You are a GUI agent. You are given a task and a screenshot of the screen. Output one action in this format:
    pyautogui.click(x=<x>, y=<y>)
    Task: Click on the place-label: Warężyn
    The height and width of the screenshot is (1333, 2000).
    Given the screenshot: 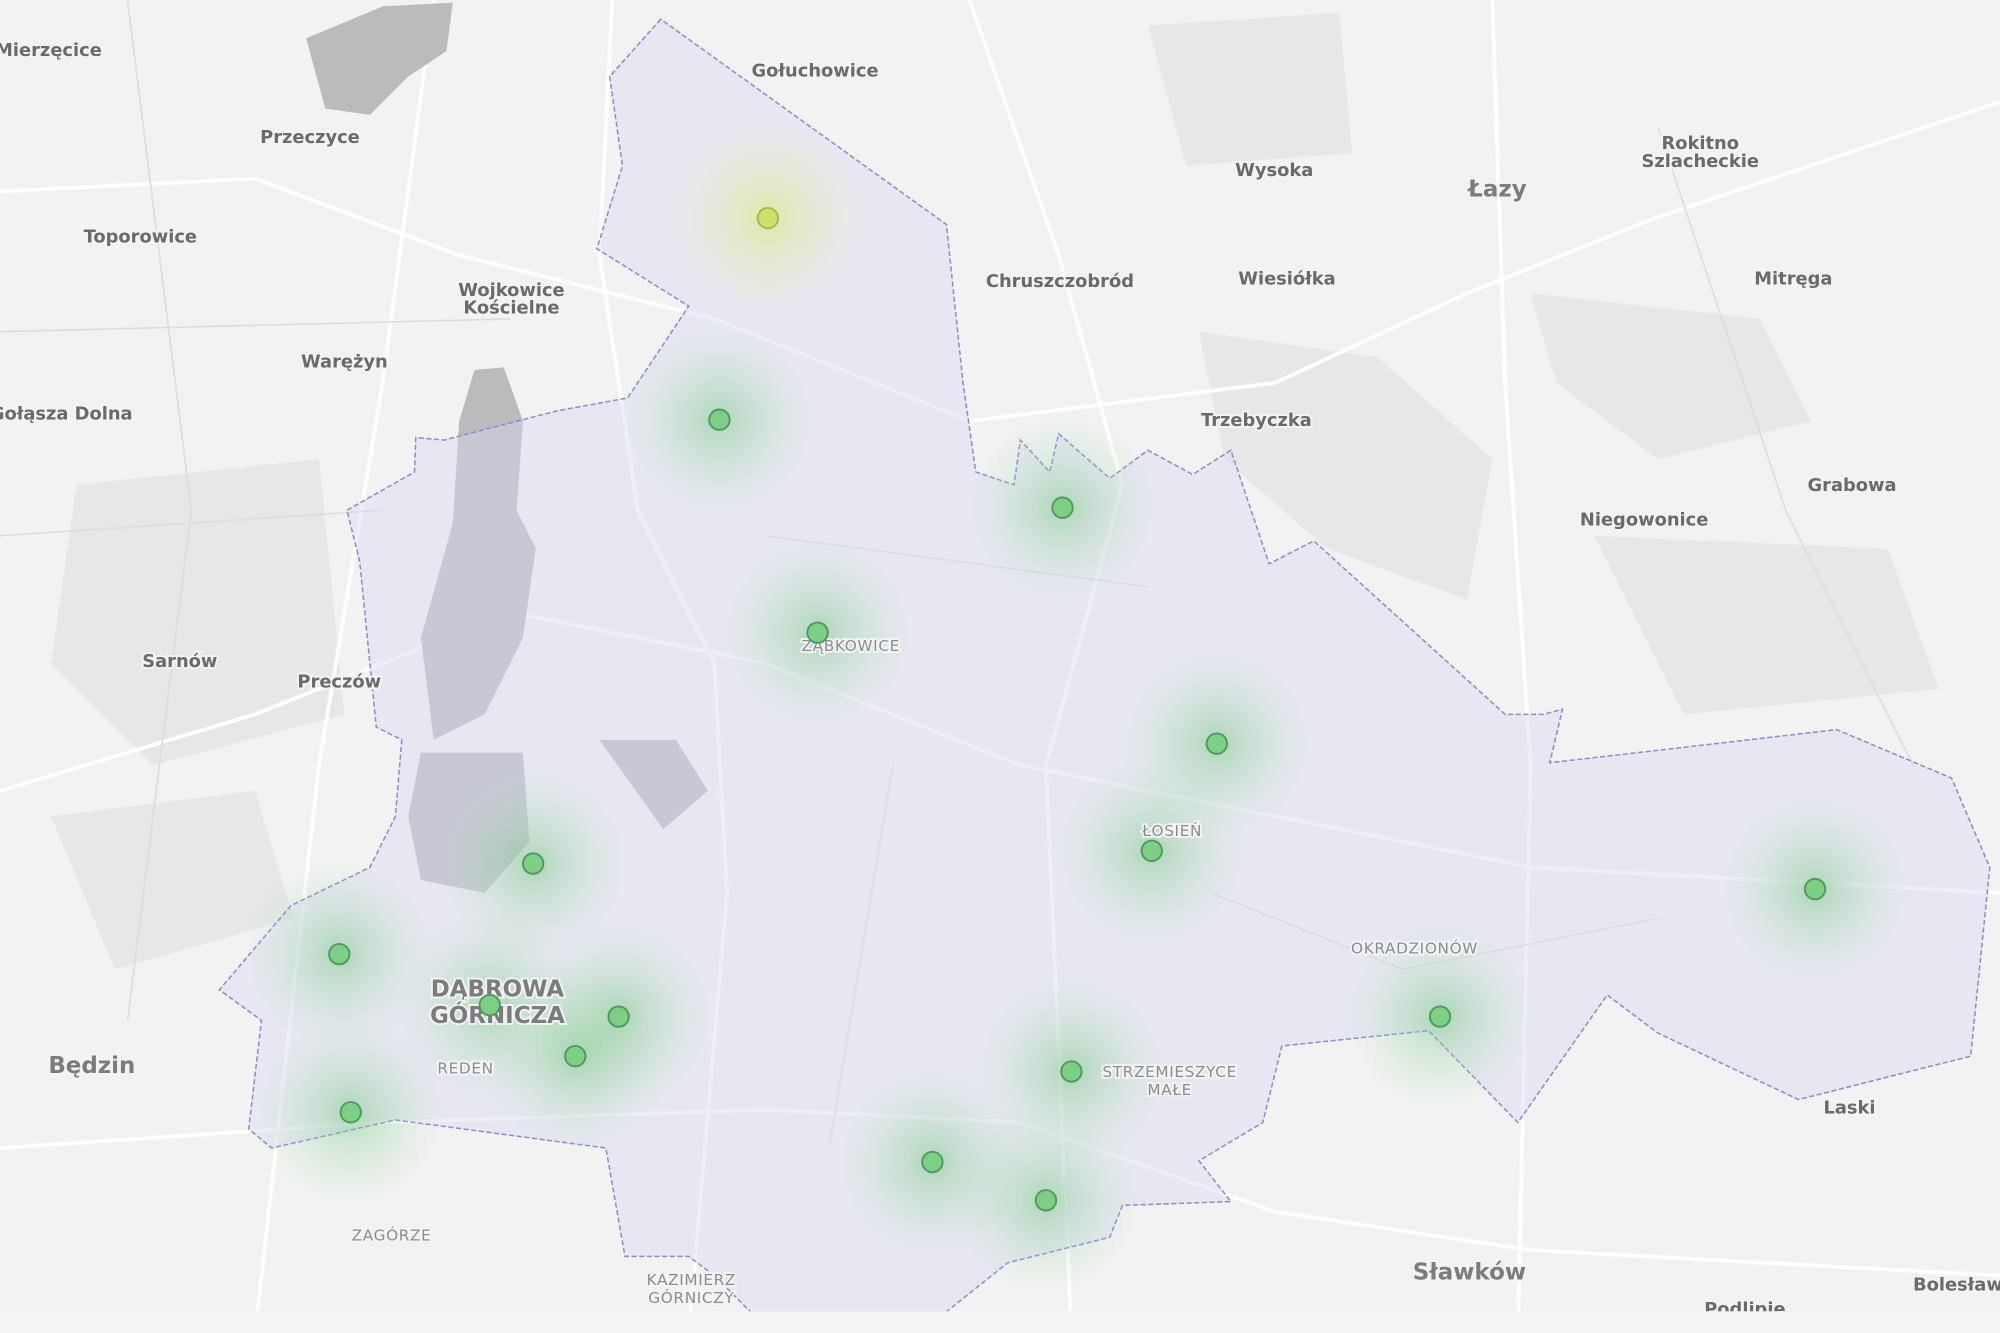 What is the action you would take?
    pyautogui.click(x=344, y=361)
    